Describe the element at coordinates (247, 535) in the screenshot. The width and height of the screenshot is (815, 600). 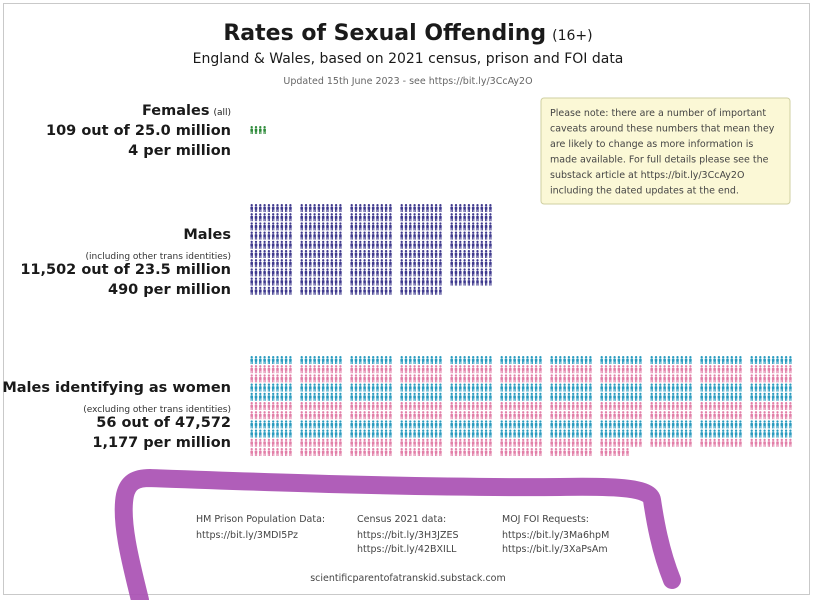
I see `source-link: https://bit.ly/3MDI5Pz` at that location.